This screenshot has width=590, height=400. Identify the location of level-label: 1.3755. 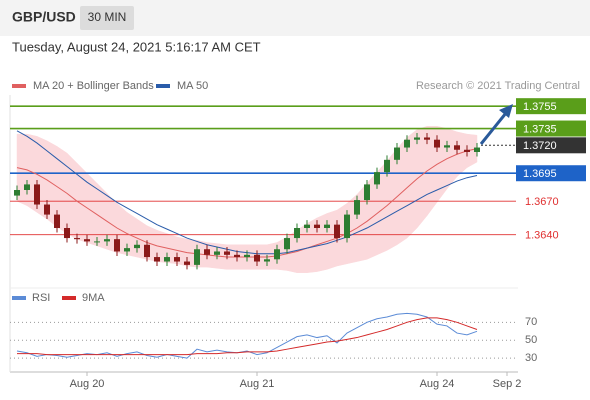
(540, 107).